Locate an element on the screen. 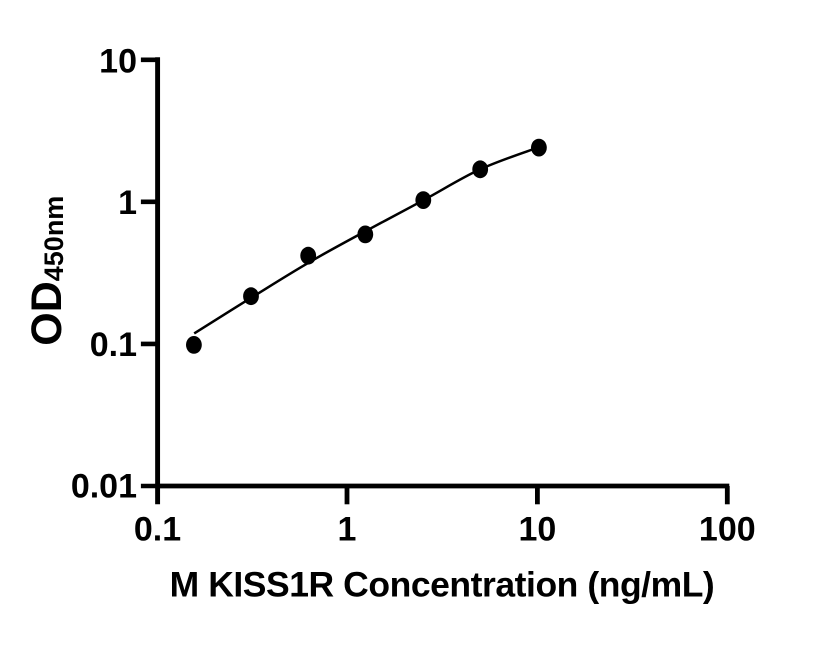 Image resolution: width=816 pixels, height=645 pixels. svg-text: 0.01 is located at coordinates (104, 487).